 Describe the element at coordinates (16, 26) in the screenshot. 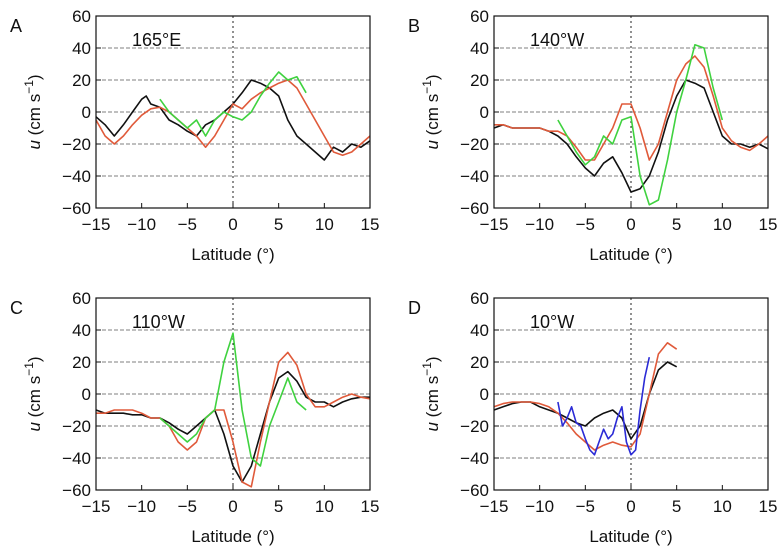

I see `panel-letter: A` at that location.